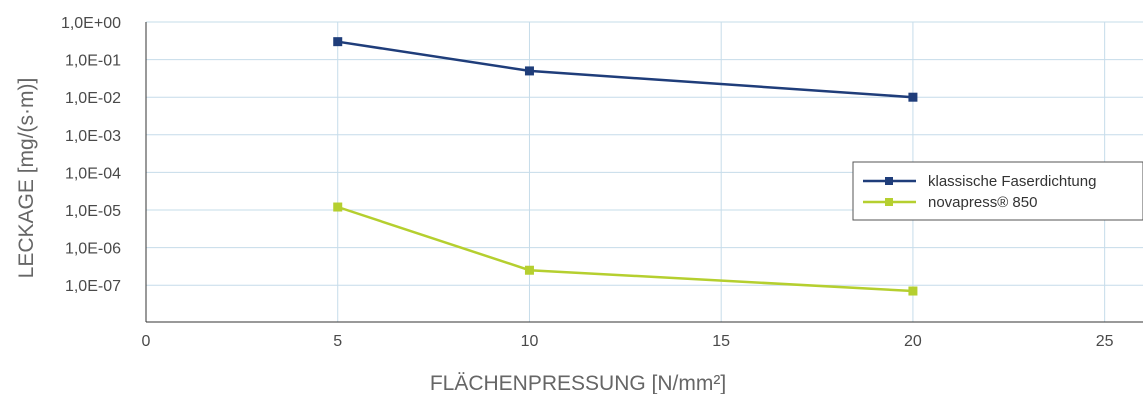 The image size is (1143, 394). What do you see at coordinates (93, 98) in the screenshot?
I see `y-tick-label: 1,0E-02` at bounding box center [93, 98].